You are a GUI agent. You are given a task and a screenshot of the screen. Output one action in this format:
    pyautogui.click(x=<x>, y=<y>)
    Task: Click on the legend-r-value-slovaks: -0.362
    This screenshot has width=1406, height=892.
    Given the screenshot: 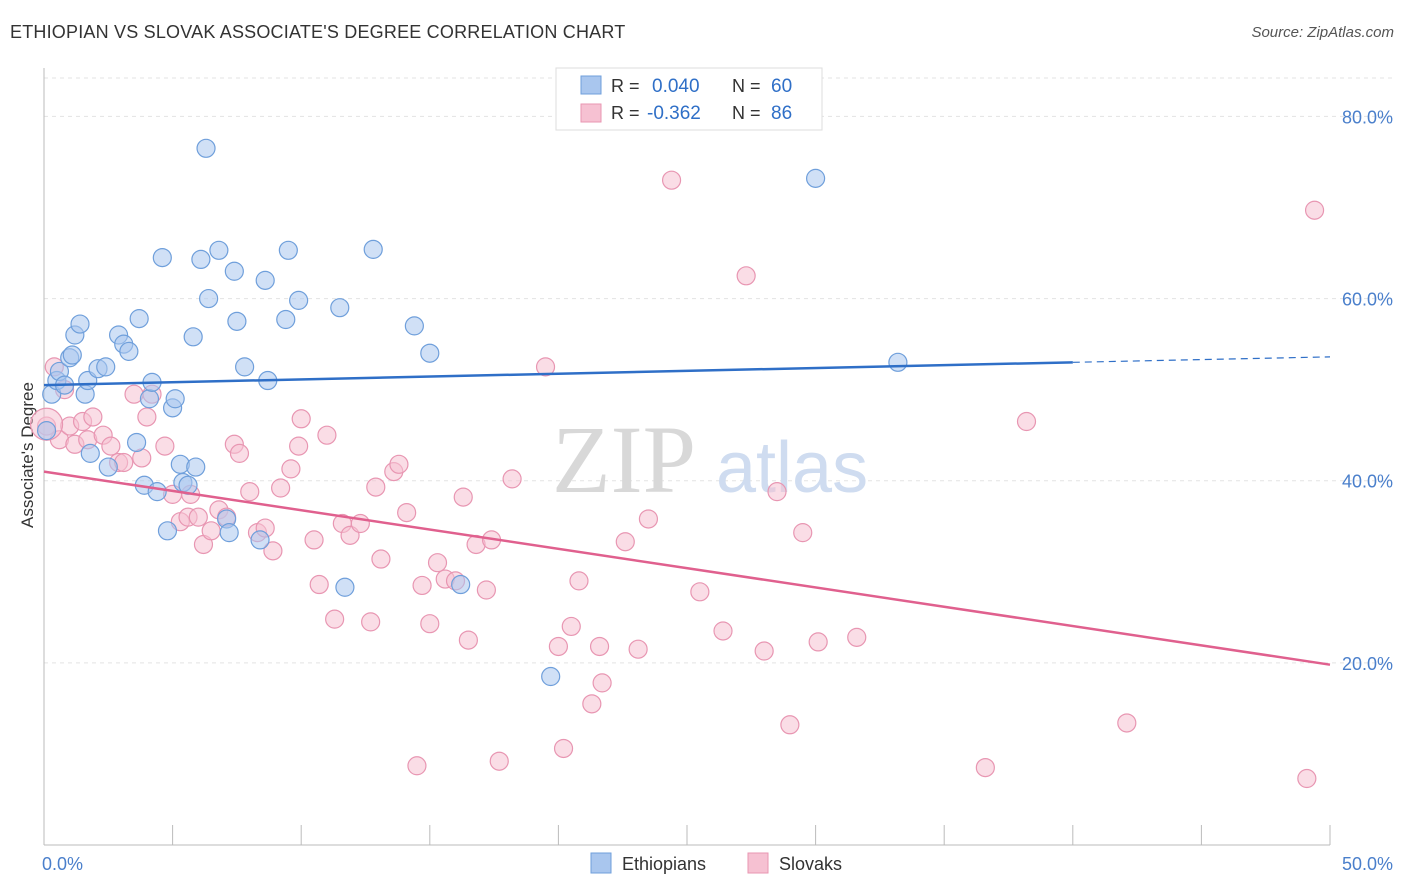 What is the action you would take?
    pyautogui.click(x=674, y=113)
    